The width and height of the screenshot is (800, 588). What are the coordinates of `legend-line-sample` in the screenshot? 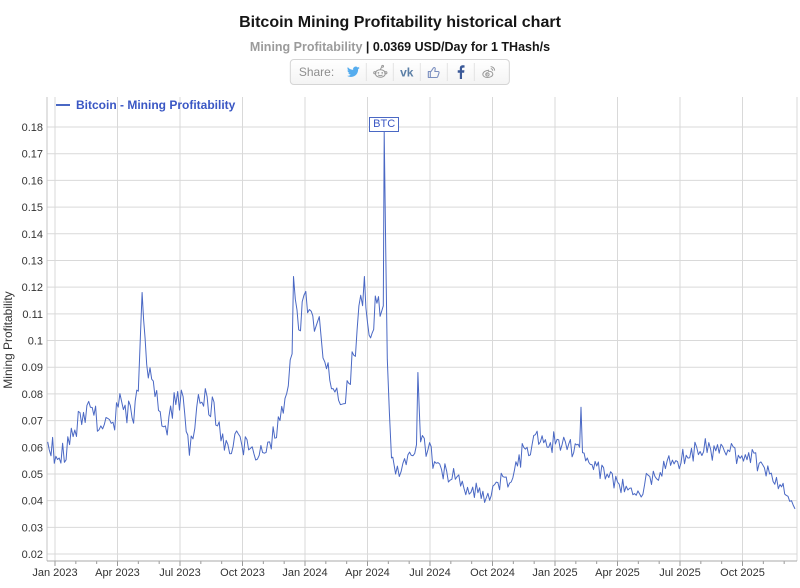 It's located at (63, 105).